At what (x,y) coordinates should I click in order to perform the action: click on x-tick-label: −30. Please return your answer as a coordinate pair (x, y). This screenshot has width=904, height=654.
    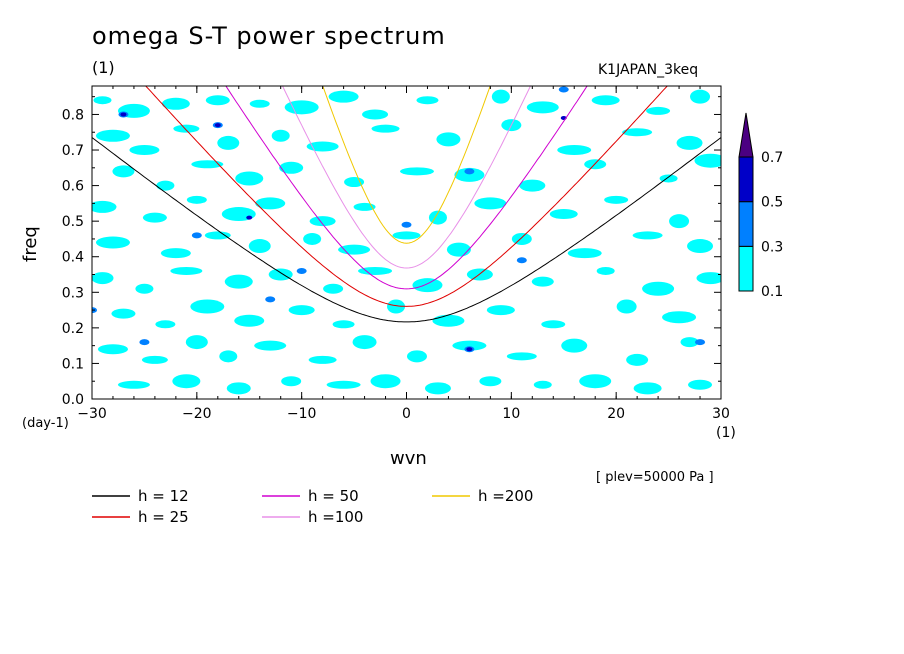
    Looking at the image, I should click on (92, 414).